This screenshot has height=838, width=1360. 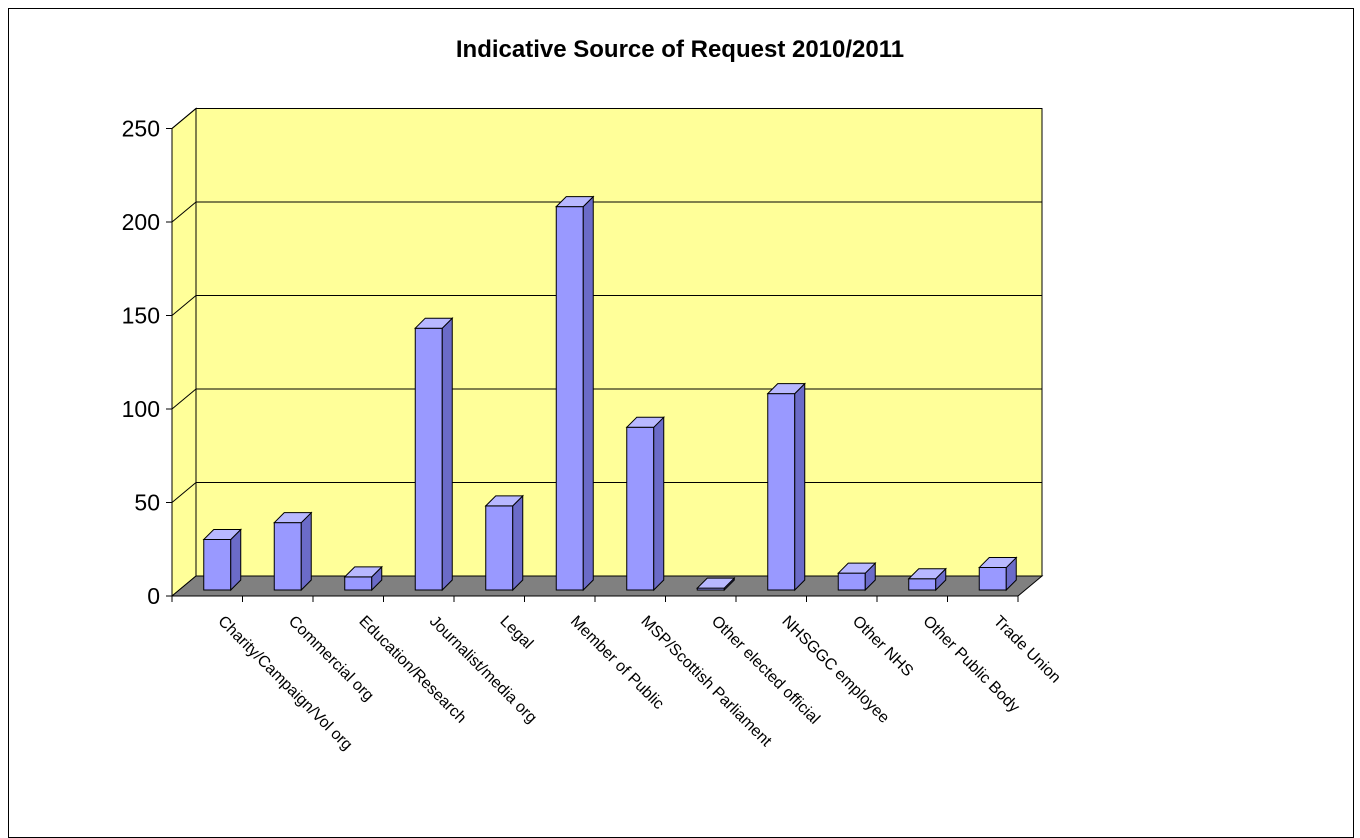 What do you see at coordinates (141, 129) in the screenshot?
I see `y-tick-label: 250` at bounding box center [141, 129].